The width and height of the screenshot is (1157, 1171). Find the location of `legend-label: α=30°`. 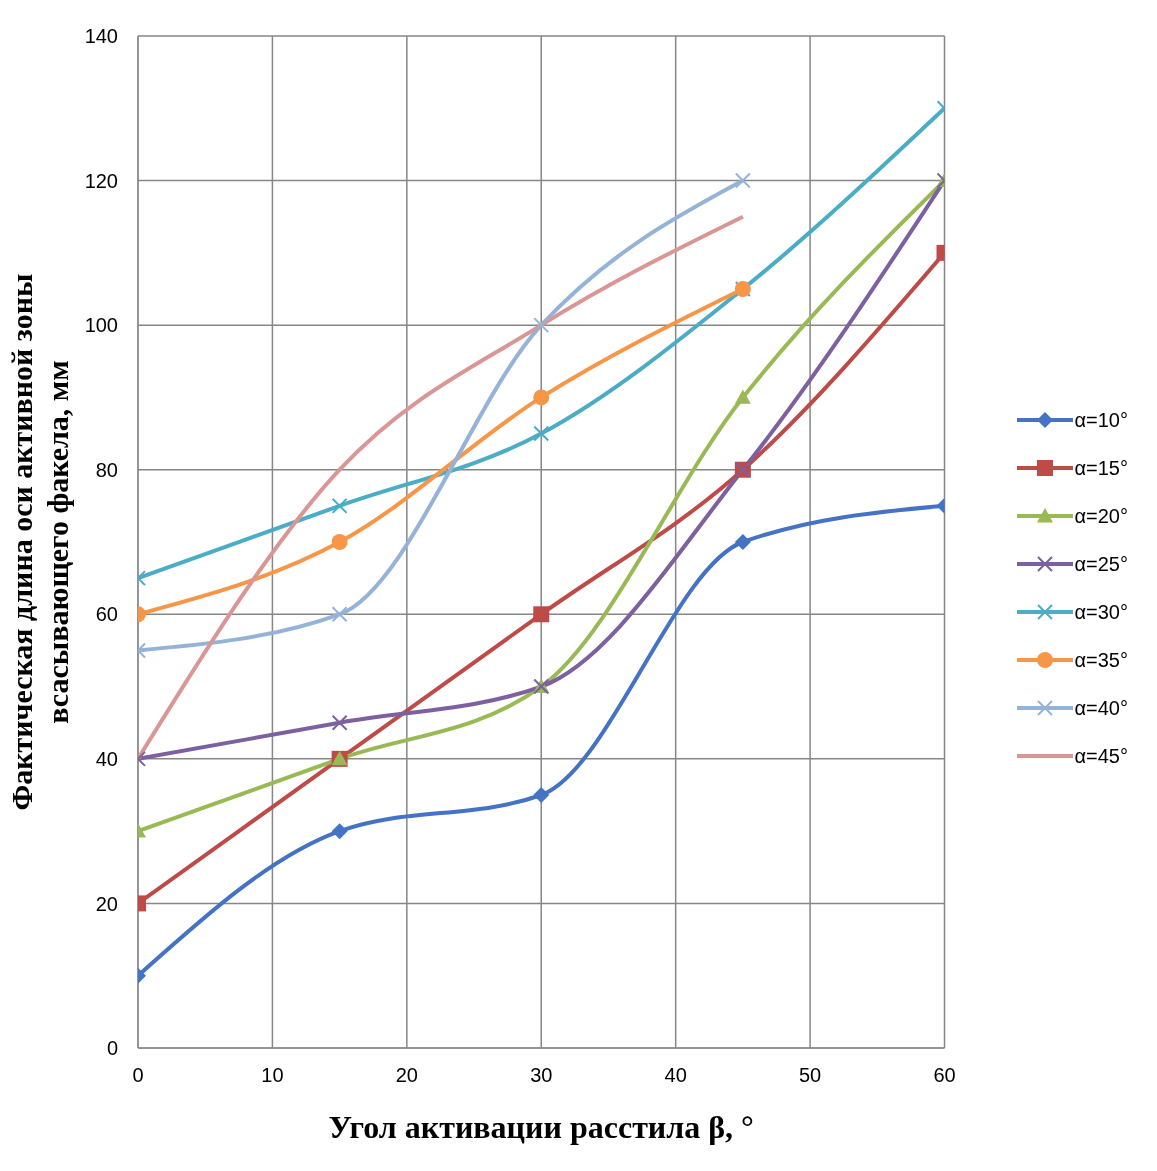

legend-label: α=30° is located at coordinates (1101, 612).